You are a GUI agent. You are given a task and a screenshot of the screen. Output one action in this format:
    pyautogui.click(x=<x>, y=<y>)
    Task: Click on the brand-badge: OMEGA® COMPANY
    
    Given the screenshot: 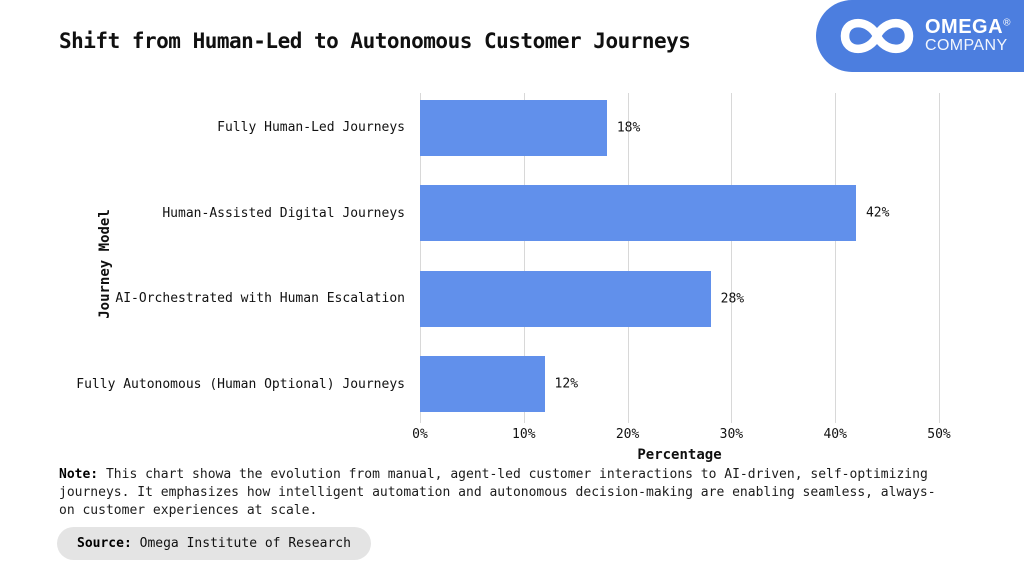 What is the action you would take?
    pyautogui.click(x=920, y=36)
    